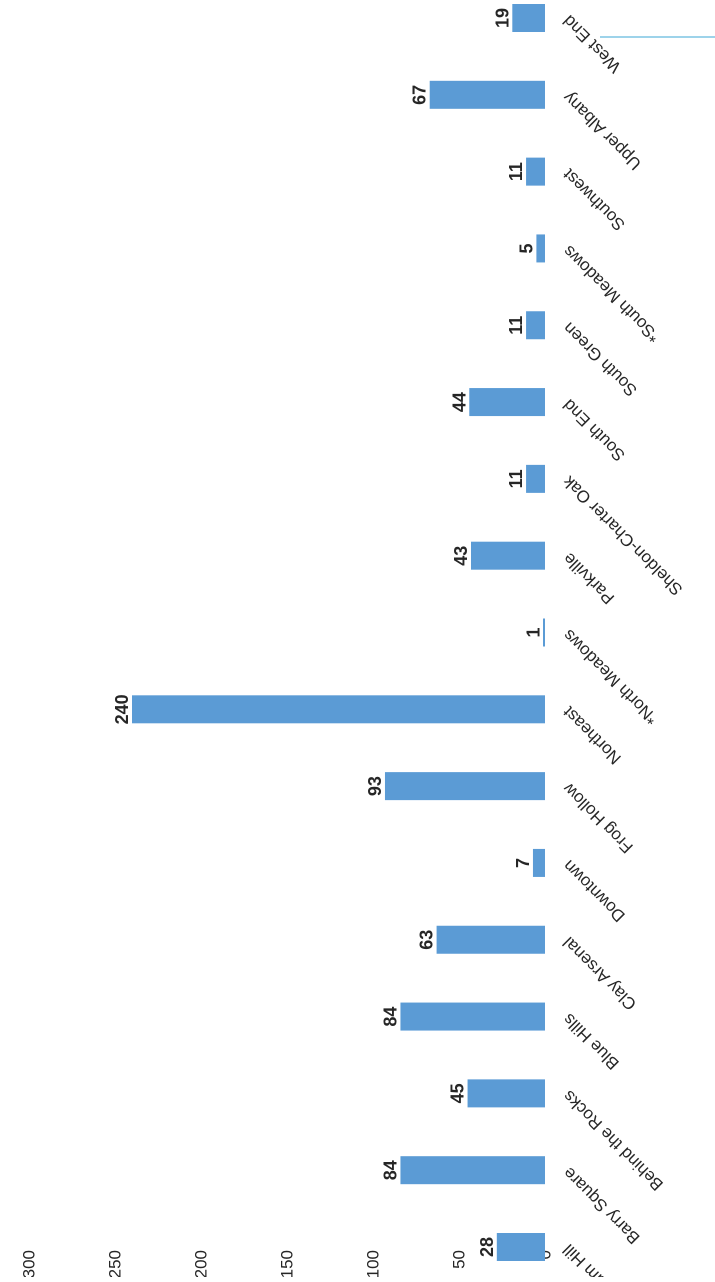  Describe the element at coordinates (375, 786) in the screenshot. I see `data-label: 93` at that location.